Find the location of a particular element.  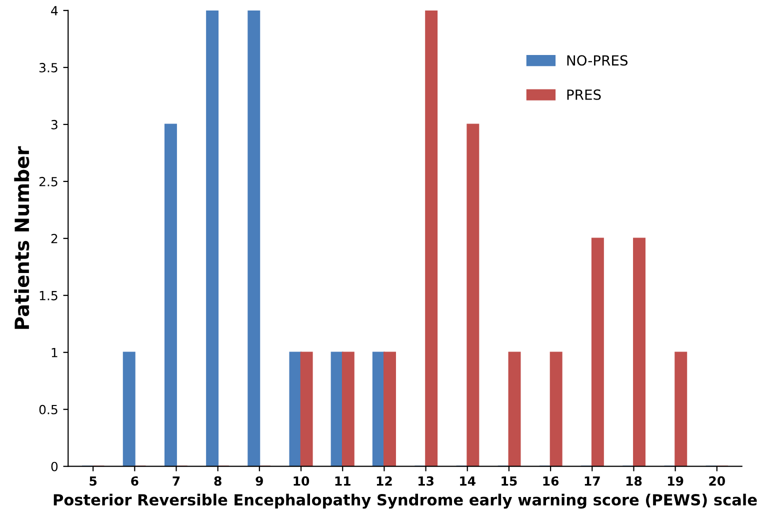

x-tick-label: 16 is located at coordinates (551, 481).